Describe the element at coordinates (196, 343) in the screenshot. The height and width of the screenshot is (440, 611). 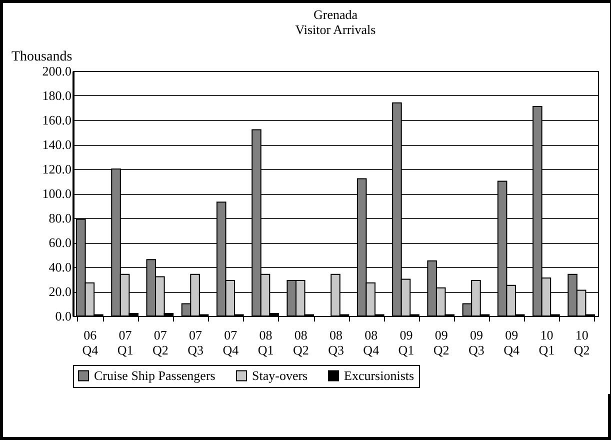
I see `x-tick-label: 07 Q3` at that location.